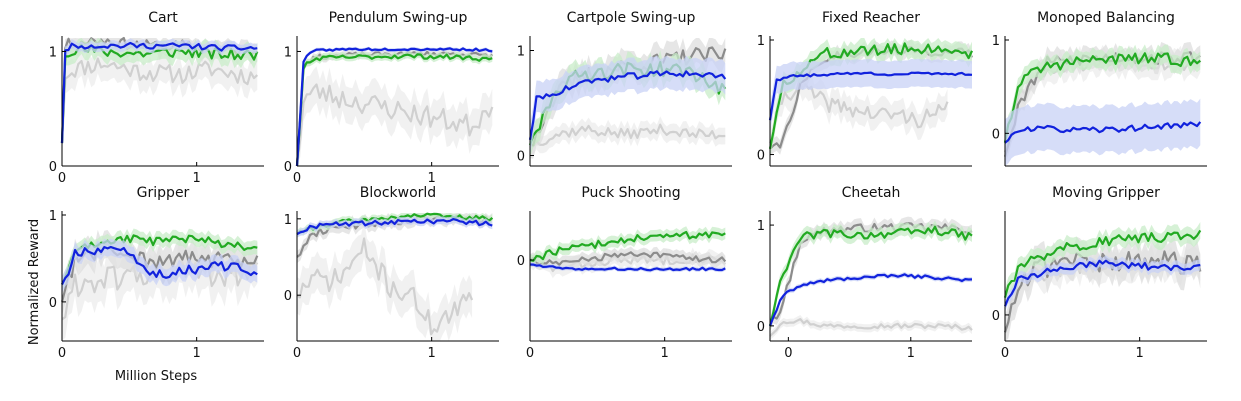 Image resolution: width=1241 pixels, height=401 pixels. What do you see at coordinates (398, 18) in the screenshot?
I see `subplot-title: Pendulum Swing-up` at bounding box center [398, 18].